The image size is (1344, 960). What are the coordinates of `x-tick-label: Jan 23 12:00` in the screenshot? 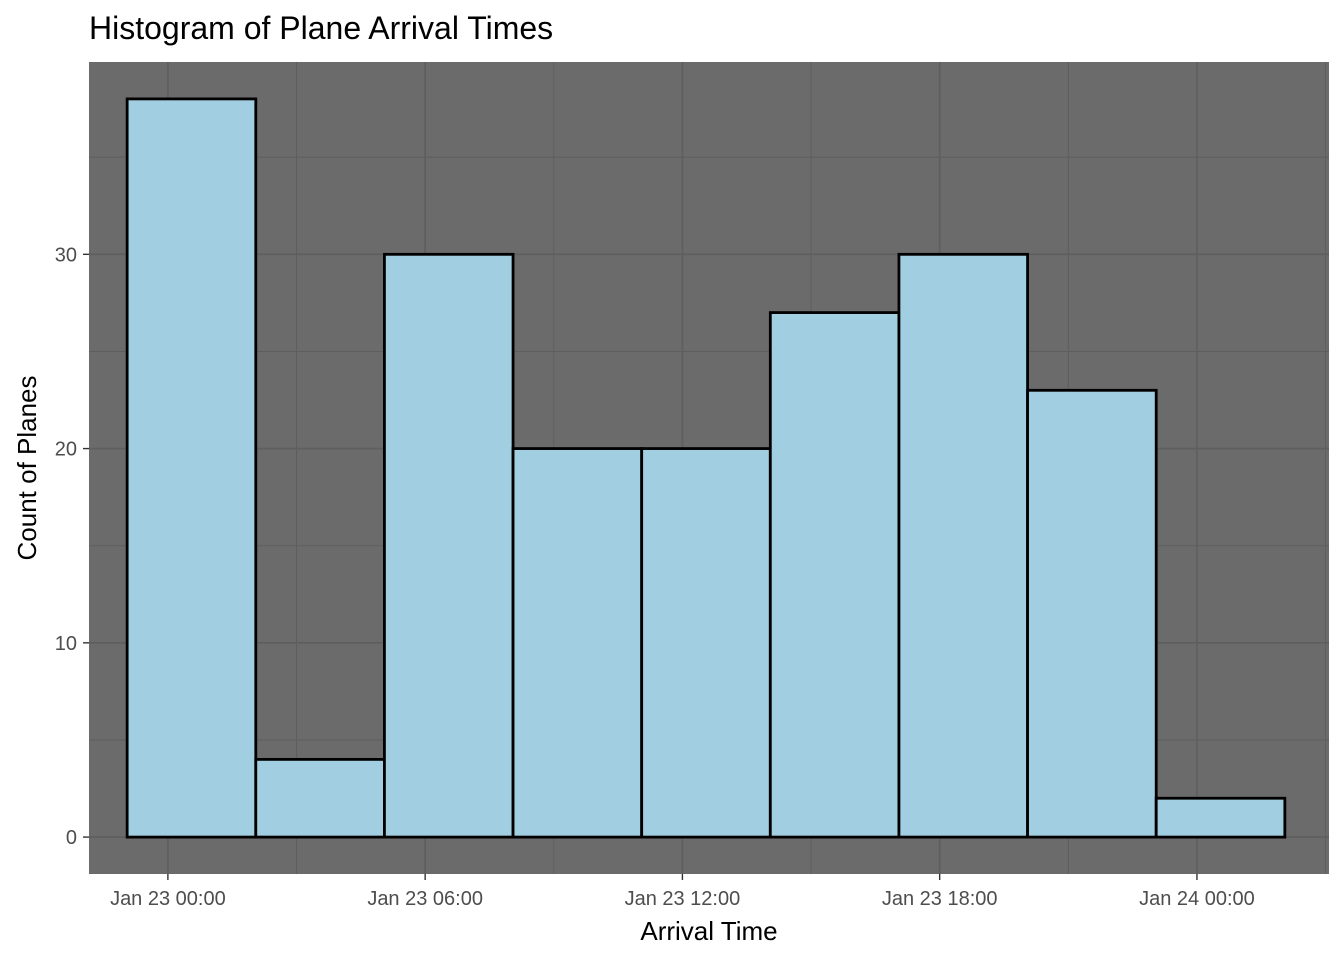 It's located at (683, 899).